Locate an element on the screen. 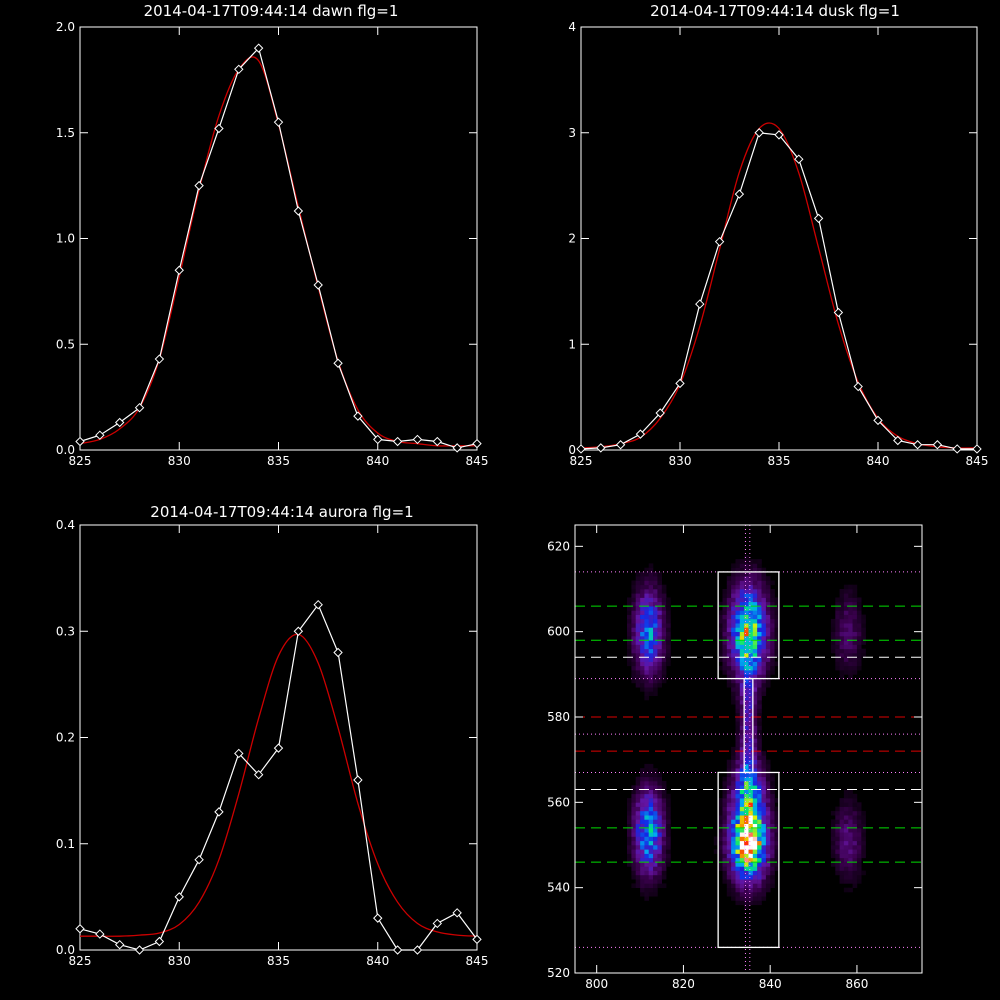  aurora-y-tick-label: 0.2 is located at coordinates (65, 738).